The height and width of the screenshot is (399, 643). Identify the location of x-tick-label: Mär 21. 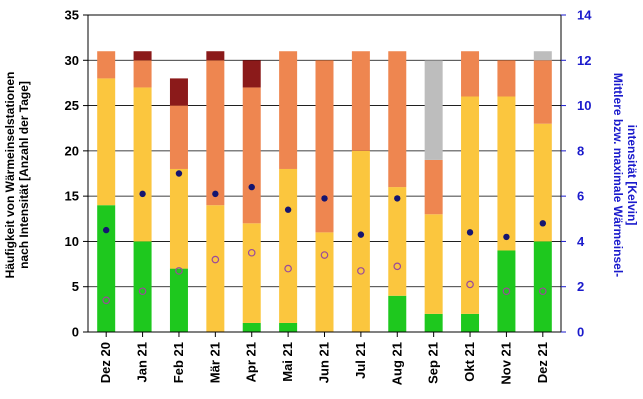
(214, 362).